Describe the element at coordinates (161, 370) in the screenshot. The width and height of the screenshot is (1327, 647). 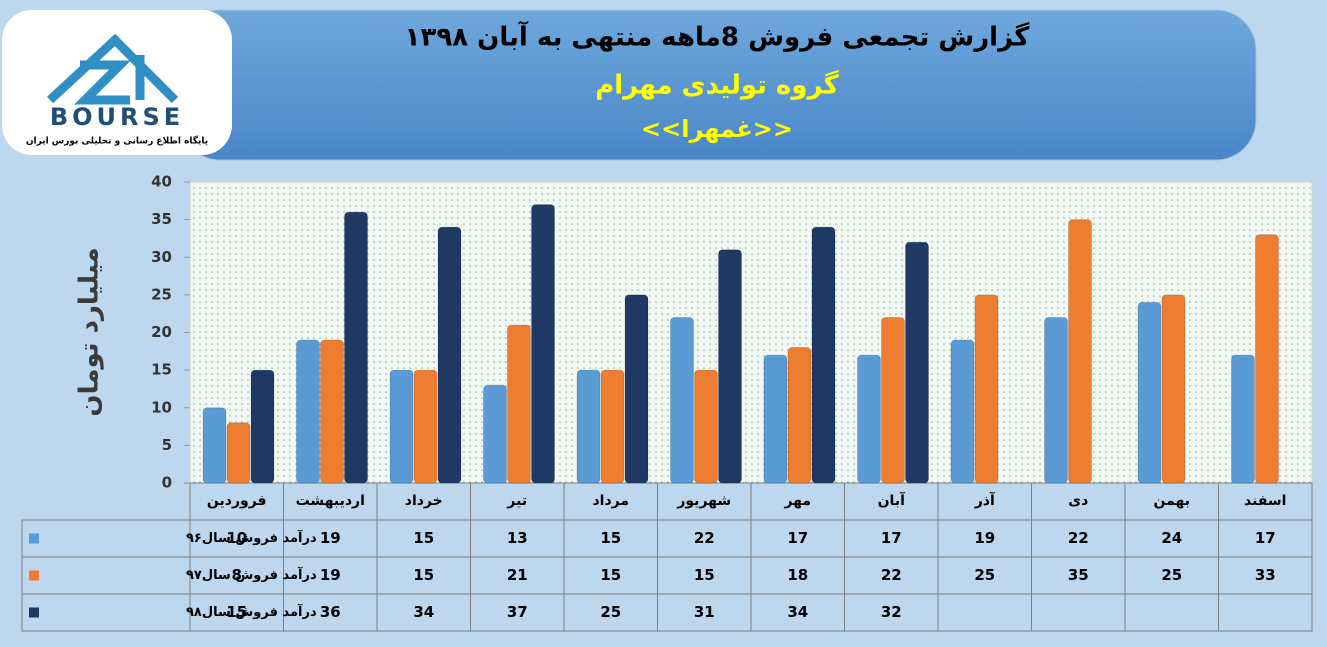
I see `y-tick-label: 15` at that location.